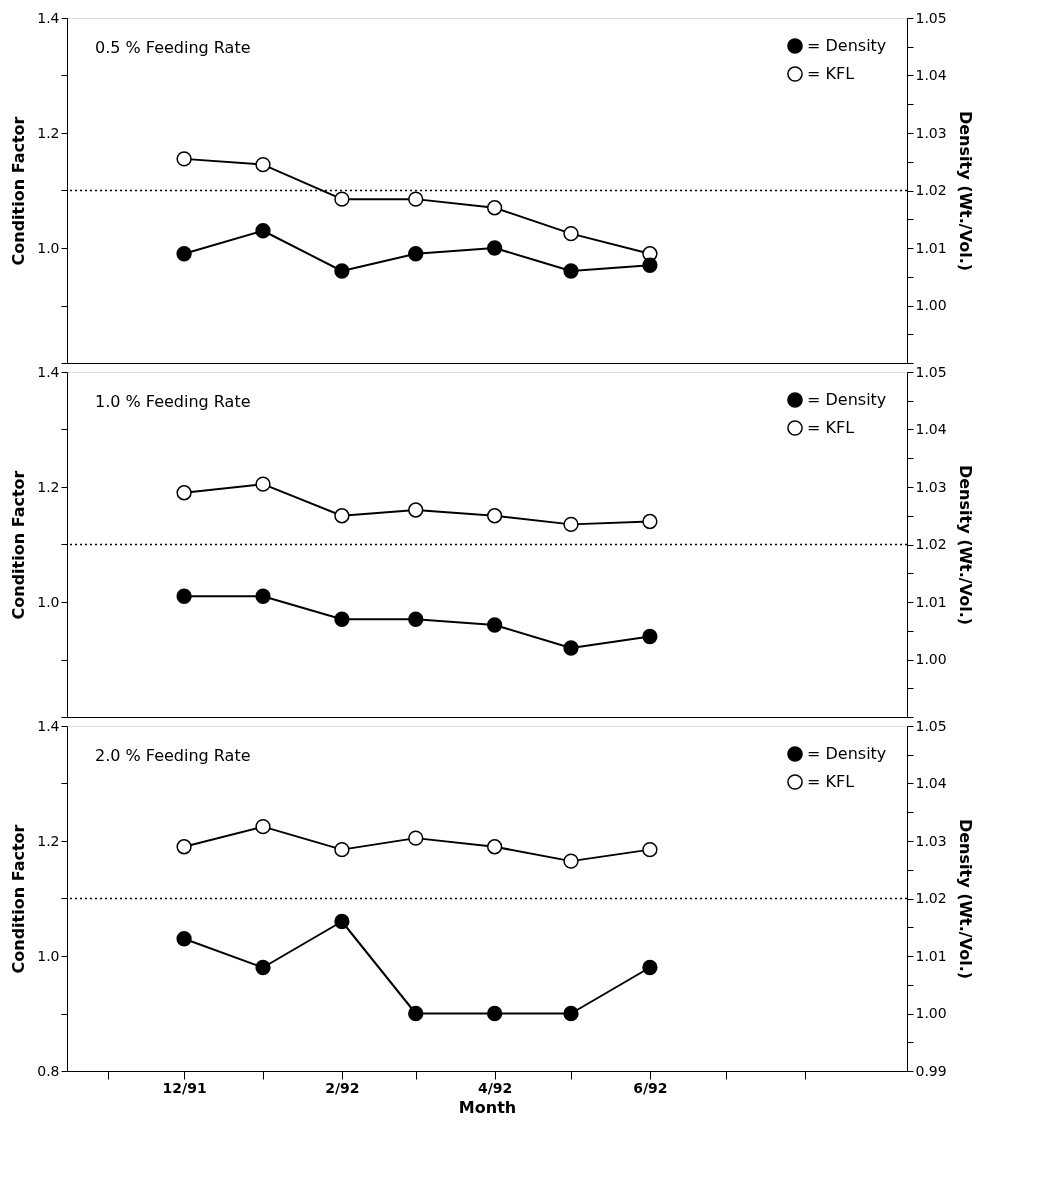 The image size is (1055, 1196). Describe the element at coordinates (173, 401) in the screenshot. I see `text: 1.0 % Feeding Rate` at that location.